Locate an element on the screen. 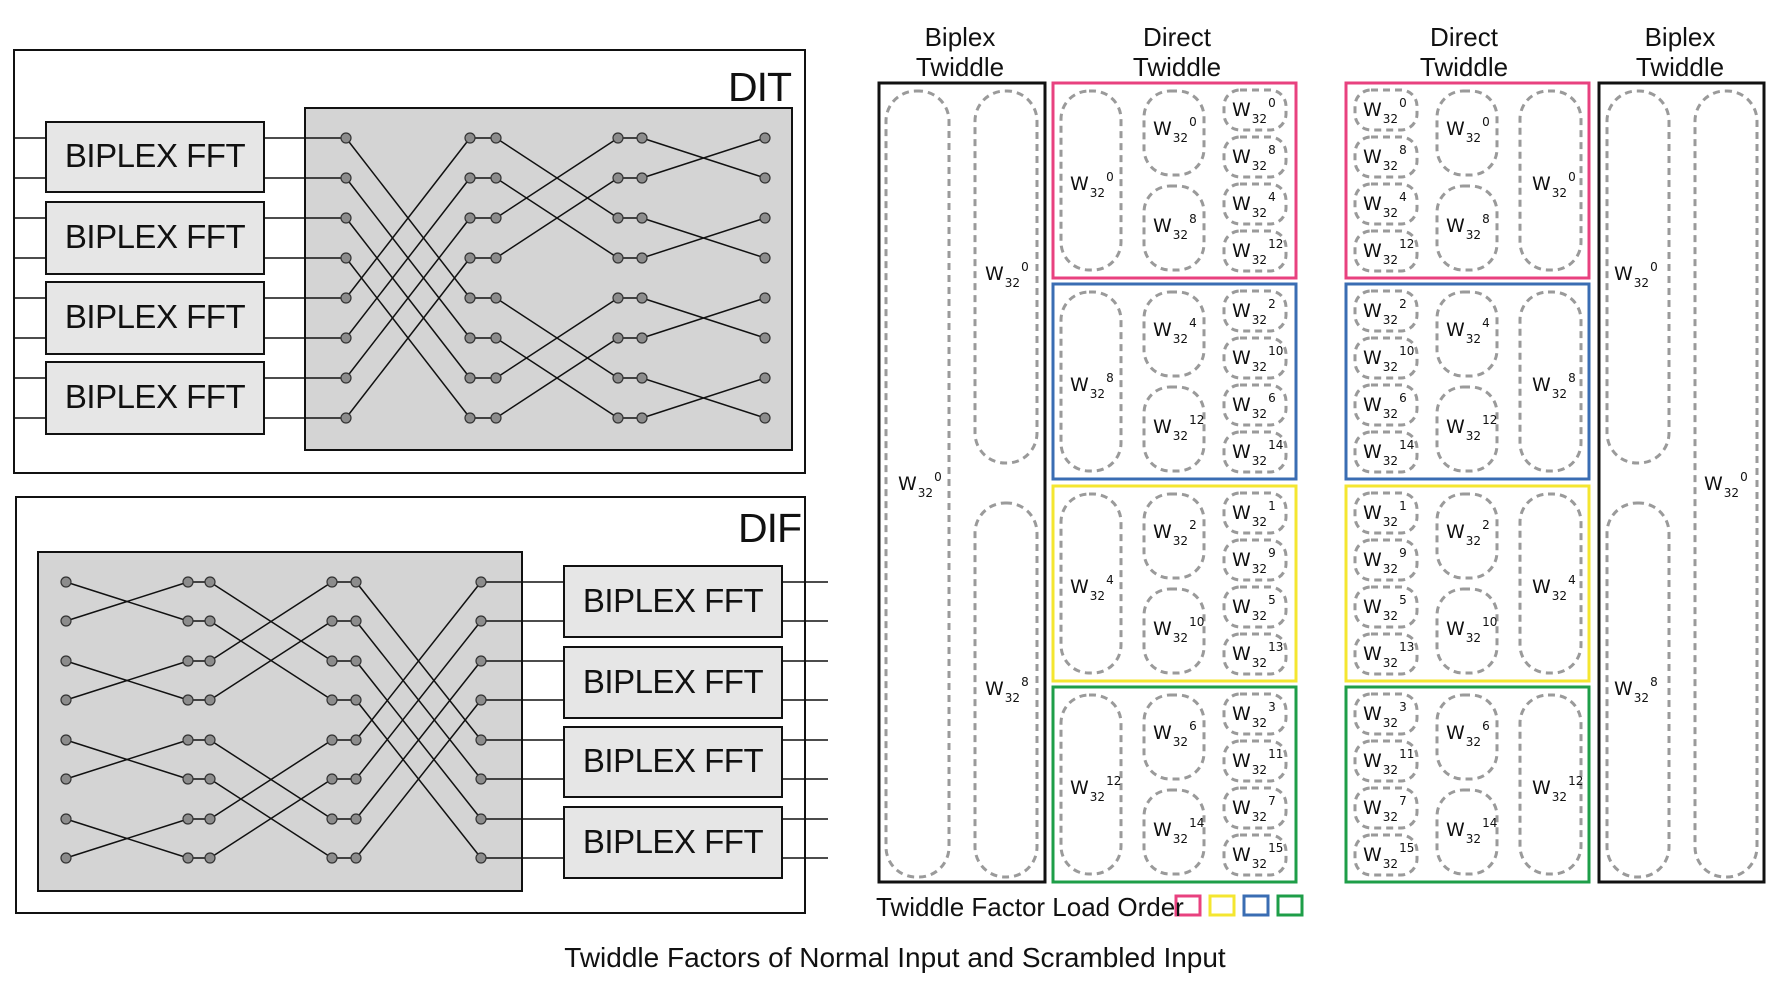 The width and height of the screenshot is (1790, 998). scrambled-biplex-inner-twiddle: W328 is located at coordinates (1636, 690).